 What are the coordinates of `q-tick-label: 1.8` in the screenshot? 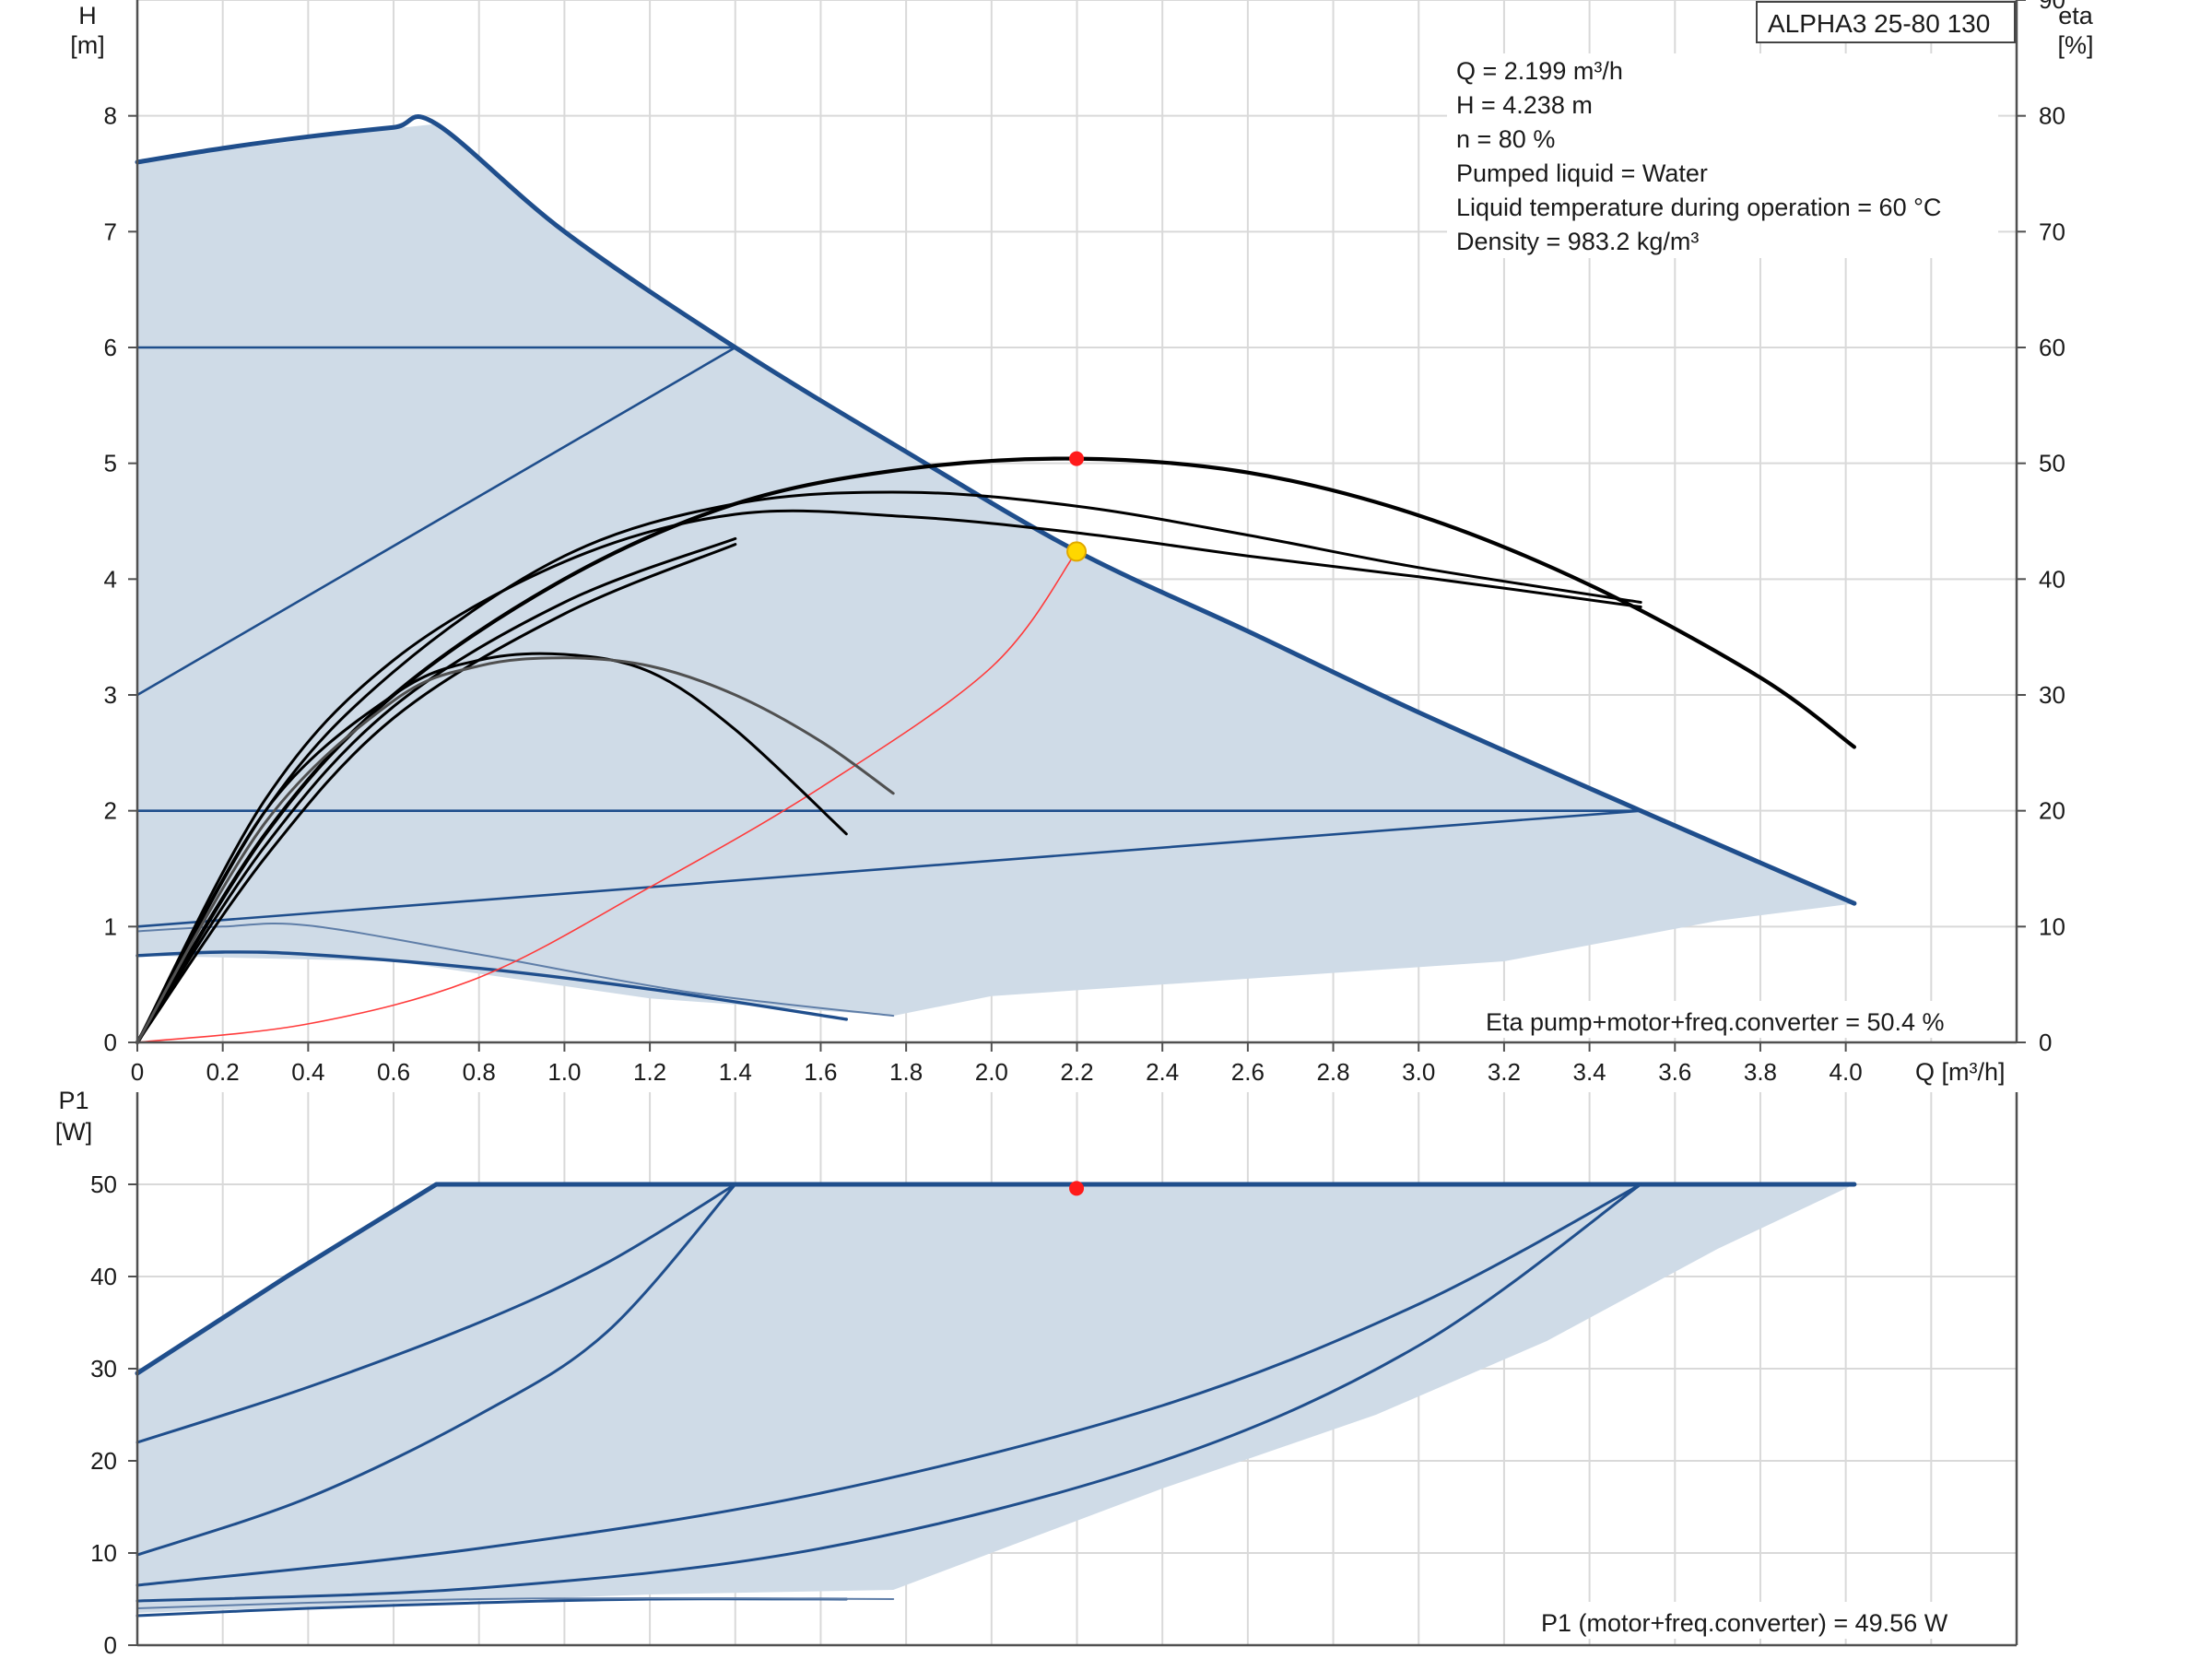 It's located at (906, 1072).